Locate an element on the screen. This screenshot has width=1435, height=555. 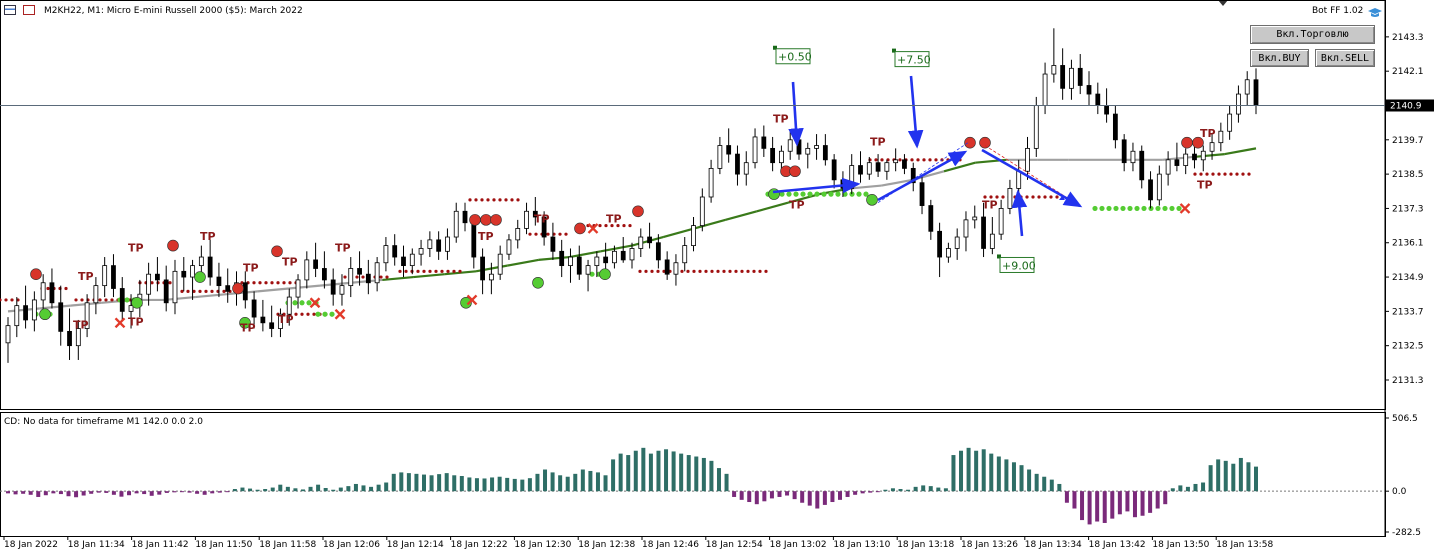
arrows-layer is located at coordinates (927, 156).